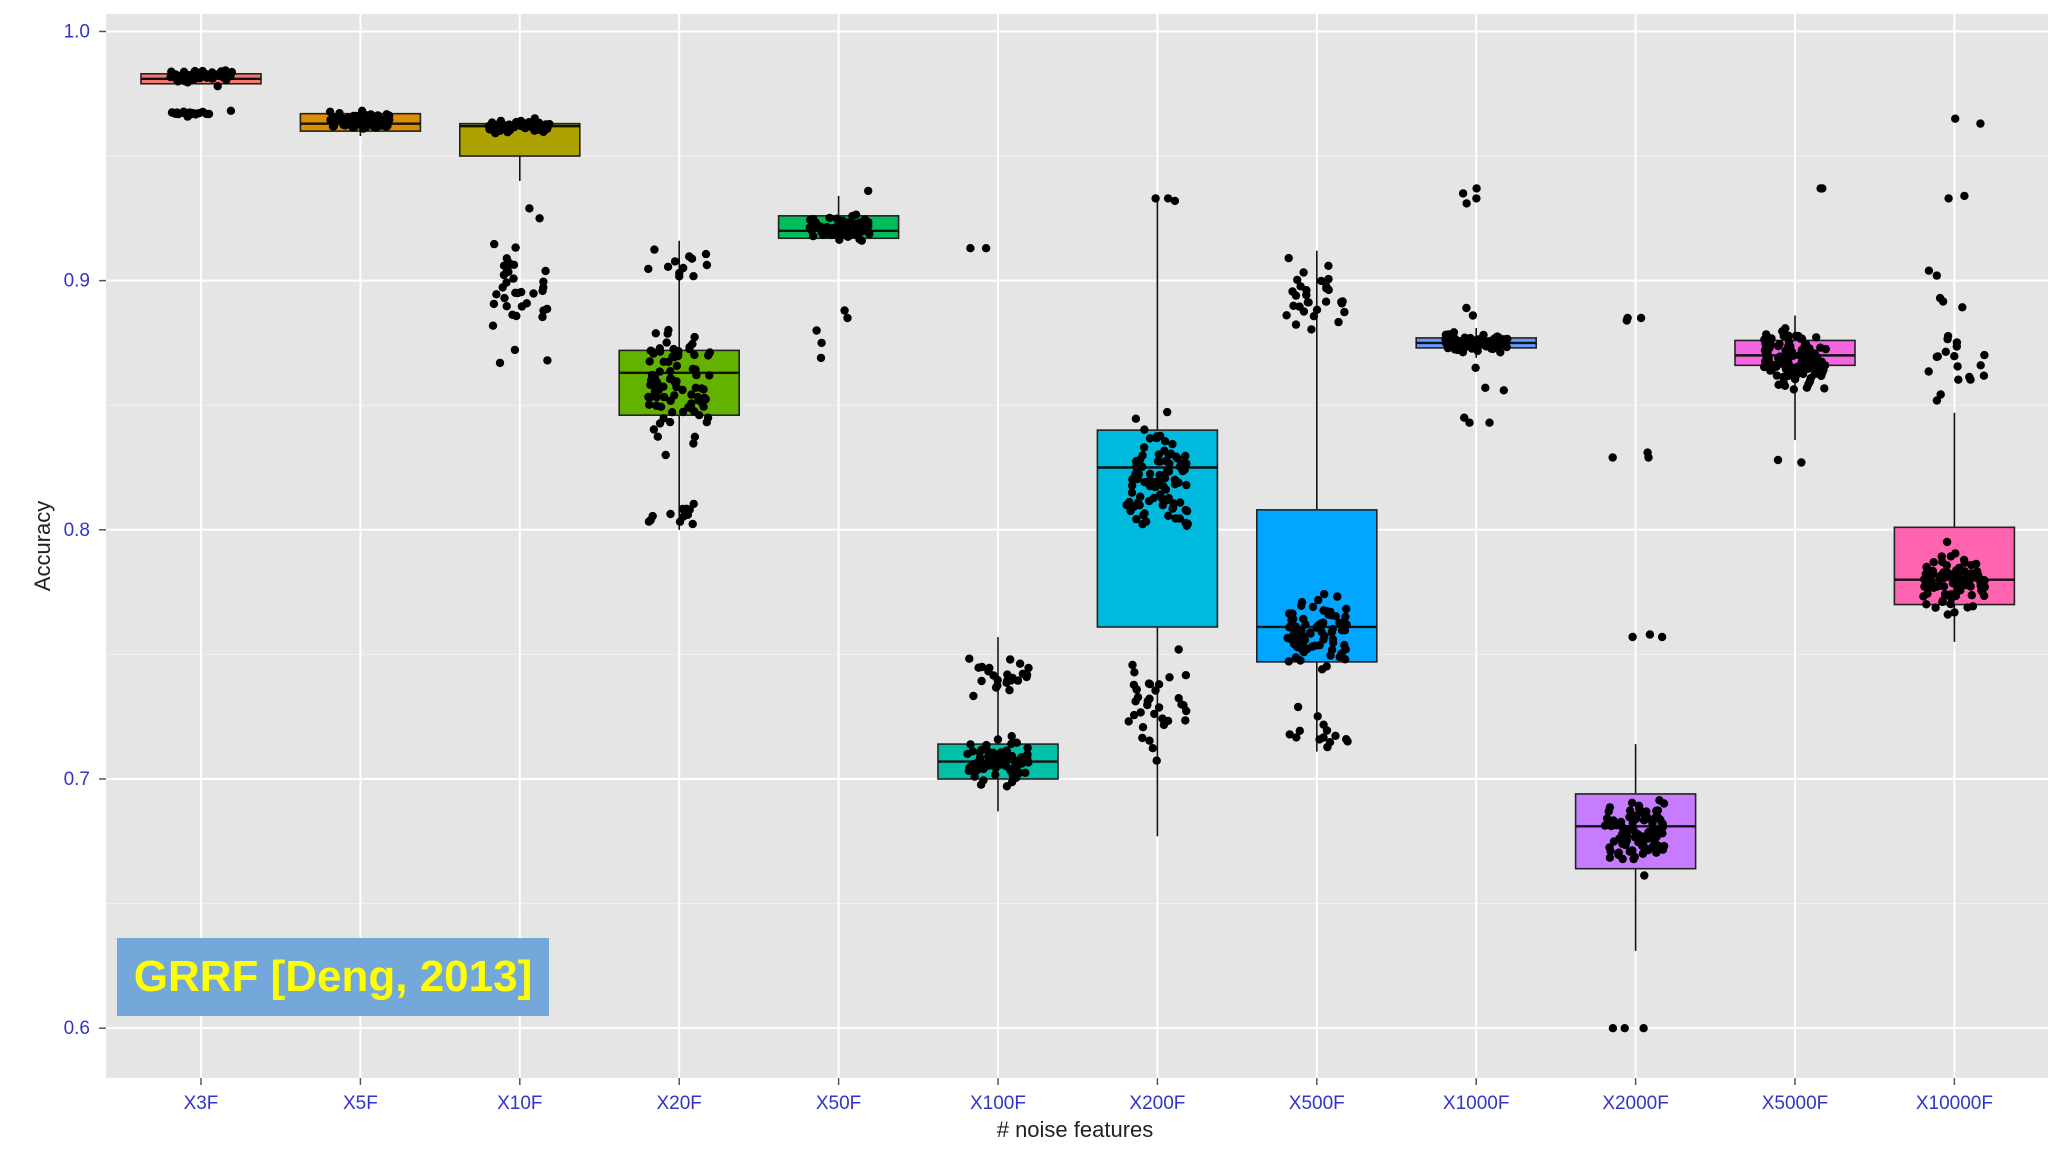  Describe the element at coordinates (1317, 586) in the screenshot. I see `box` at that location.